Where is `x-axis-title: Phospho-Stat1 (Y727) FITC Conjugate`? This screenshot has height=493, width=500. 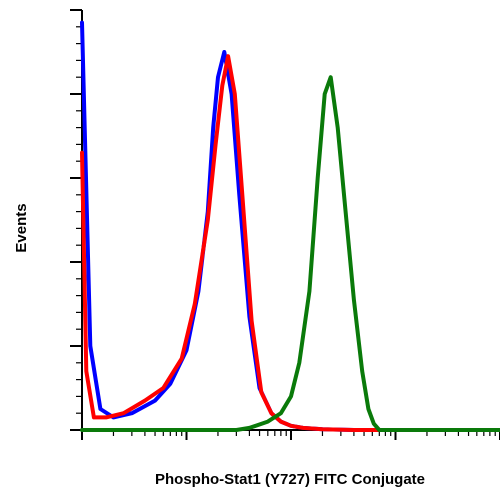 x-axis-title: Phospho-Stat1 (Y727) FITC Conjugate is located at coordinates (290, 479).